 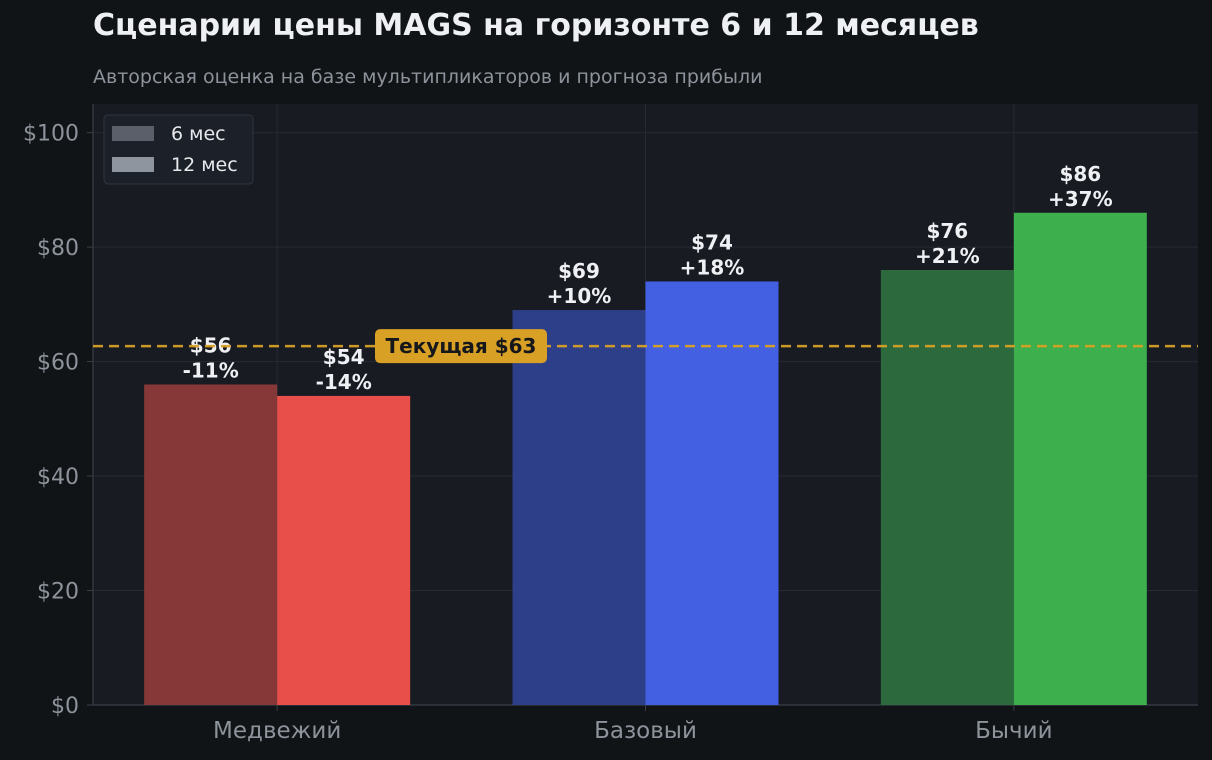 What do you see at coordinates (344, 369) in the screenshot?
I see `bar-data-label: $54 -14%` at bounding box center [344, 369].